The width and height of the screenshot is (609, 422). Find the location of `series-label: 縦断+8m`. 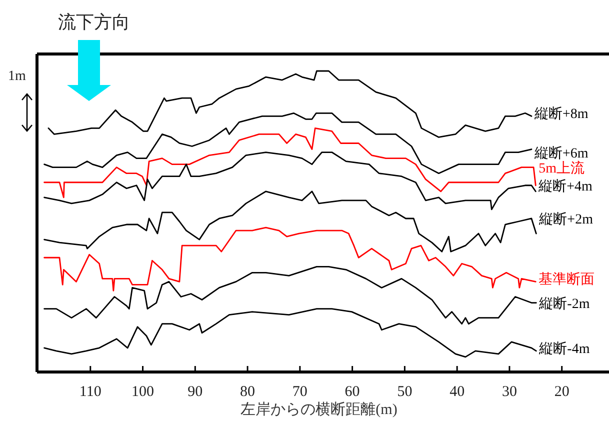

series-label: 縦断+8m is located at coordinates (560, 114).